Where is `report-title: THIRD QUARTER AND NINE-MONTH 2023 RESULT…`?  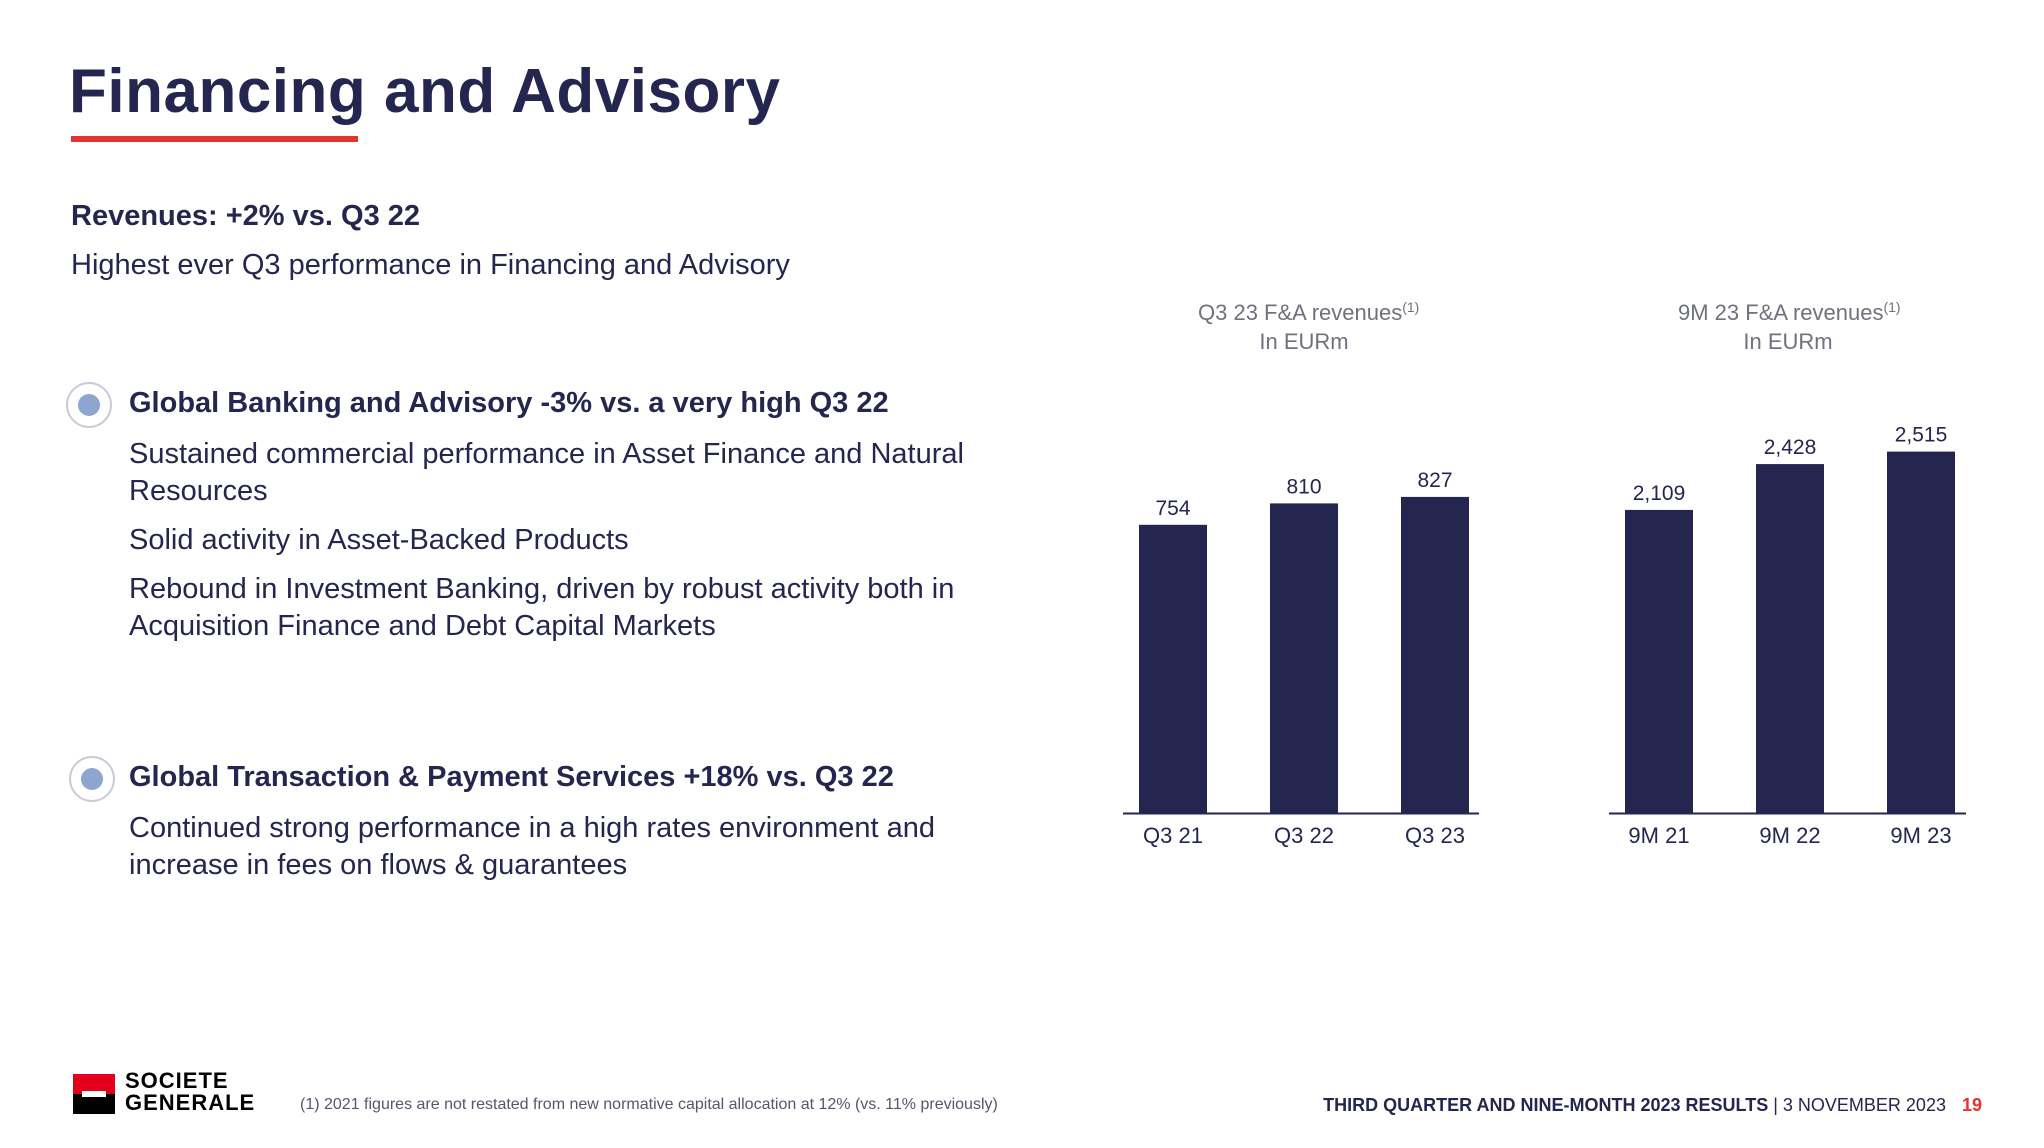 report-title: THIRD QUARTER AND NINE-MONTH 2023 RESULT… is located at coordinates (1546, 1105).